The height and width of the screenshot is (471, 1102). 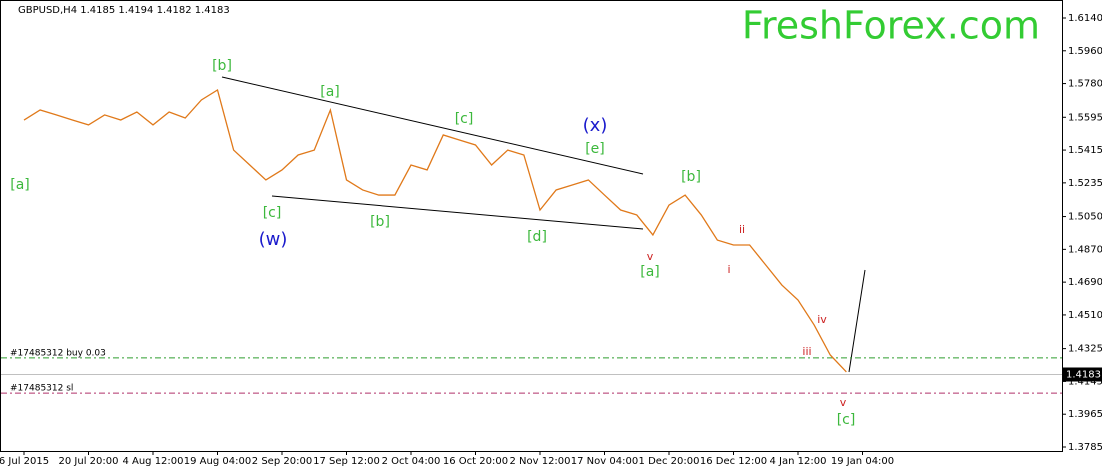 I want to click on x-tick-label: 17 Nov 04:00, so click(x=604, y=461).